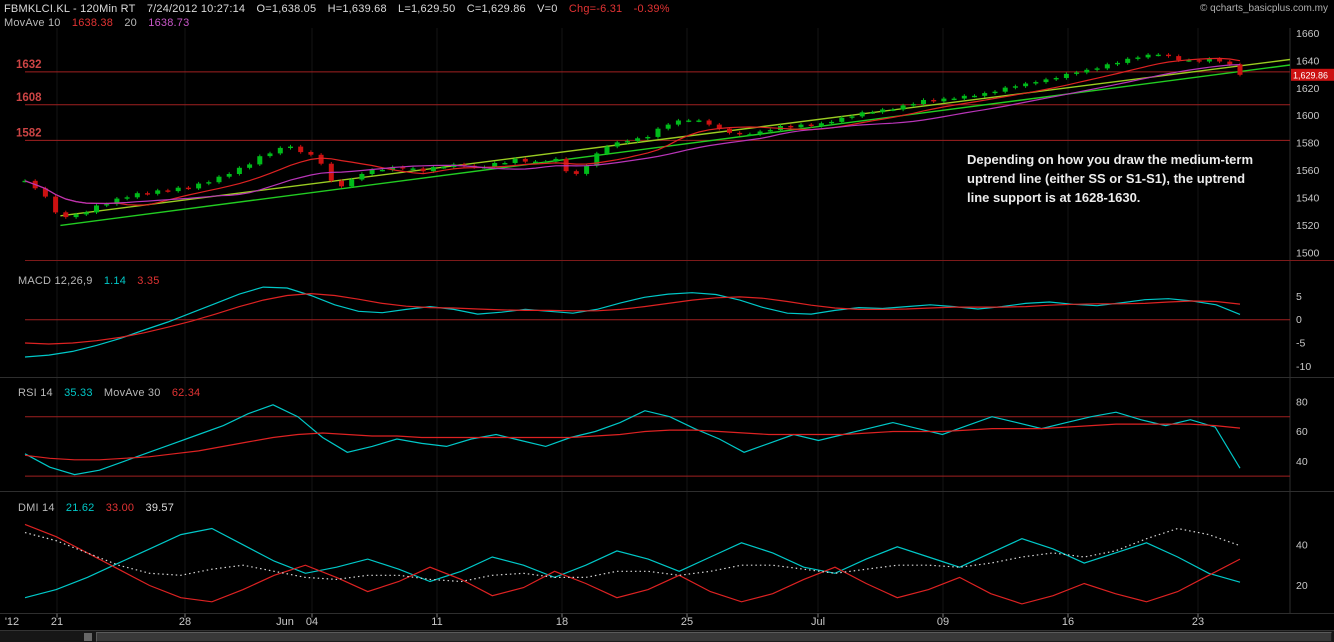 The image size is (1334, 642). I want to click on svg-text: 09, so click(943, 622).